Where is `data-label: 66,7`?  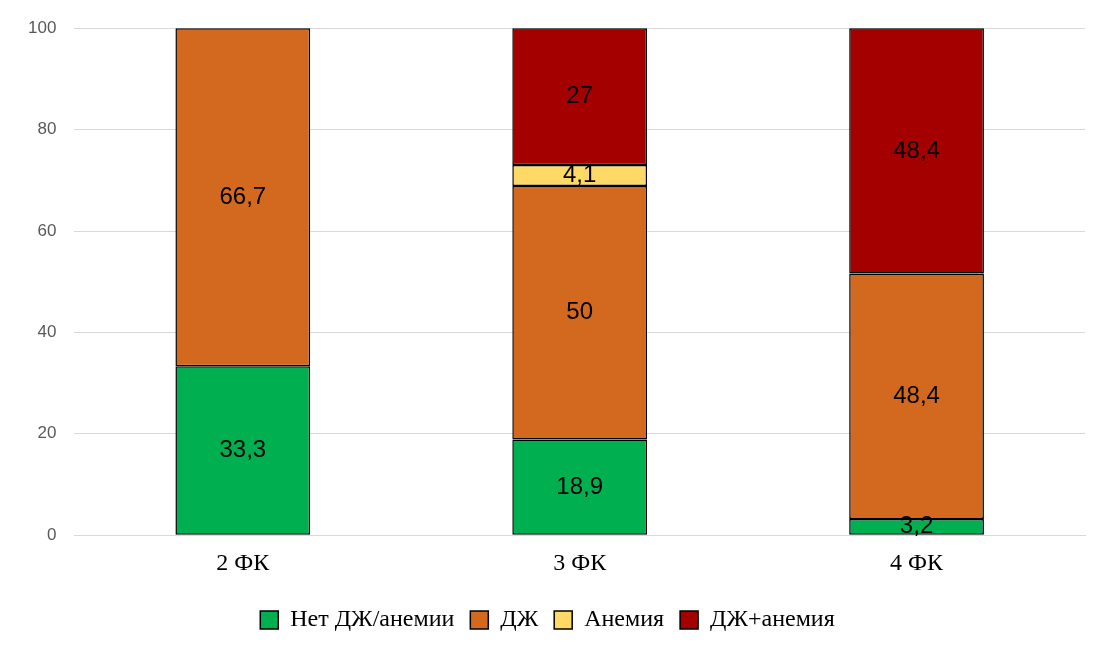 data-label: 66,7 is located at coordinates (243, 195).